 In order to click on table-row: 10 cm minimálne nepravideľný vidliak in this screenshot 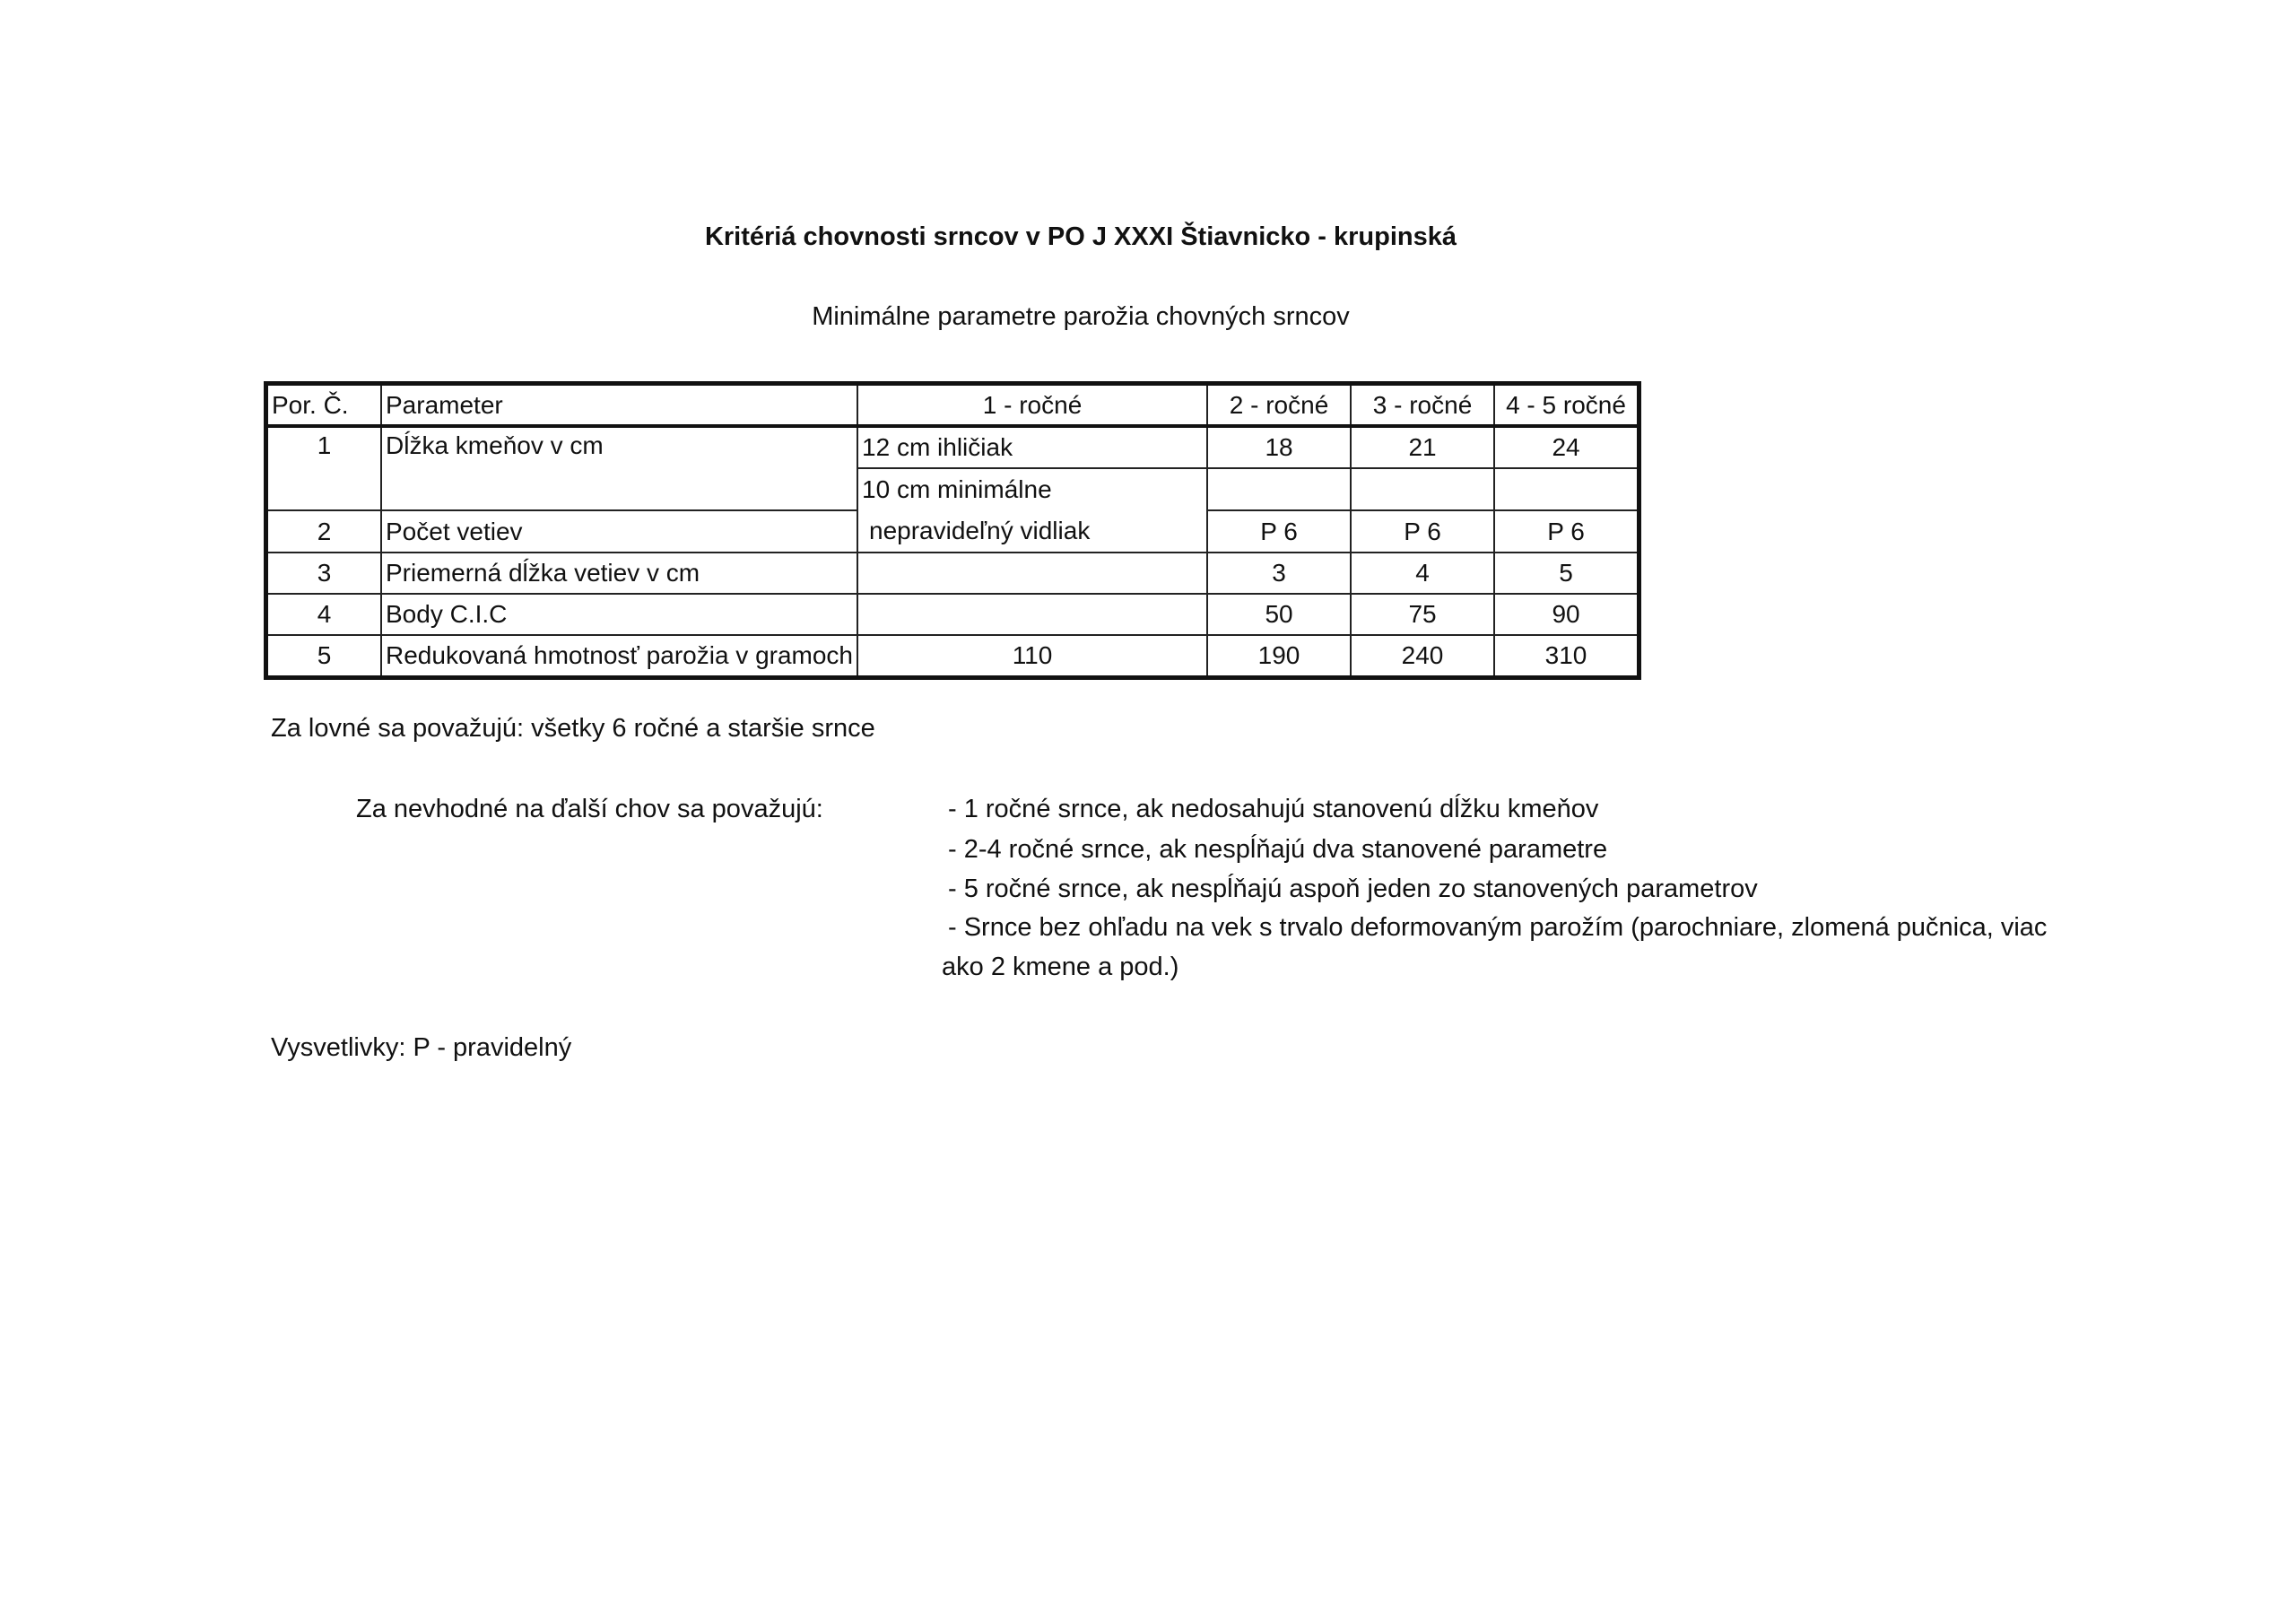, I will do `click(953, 510)`.